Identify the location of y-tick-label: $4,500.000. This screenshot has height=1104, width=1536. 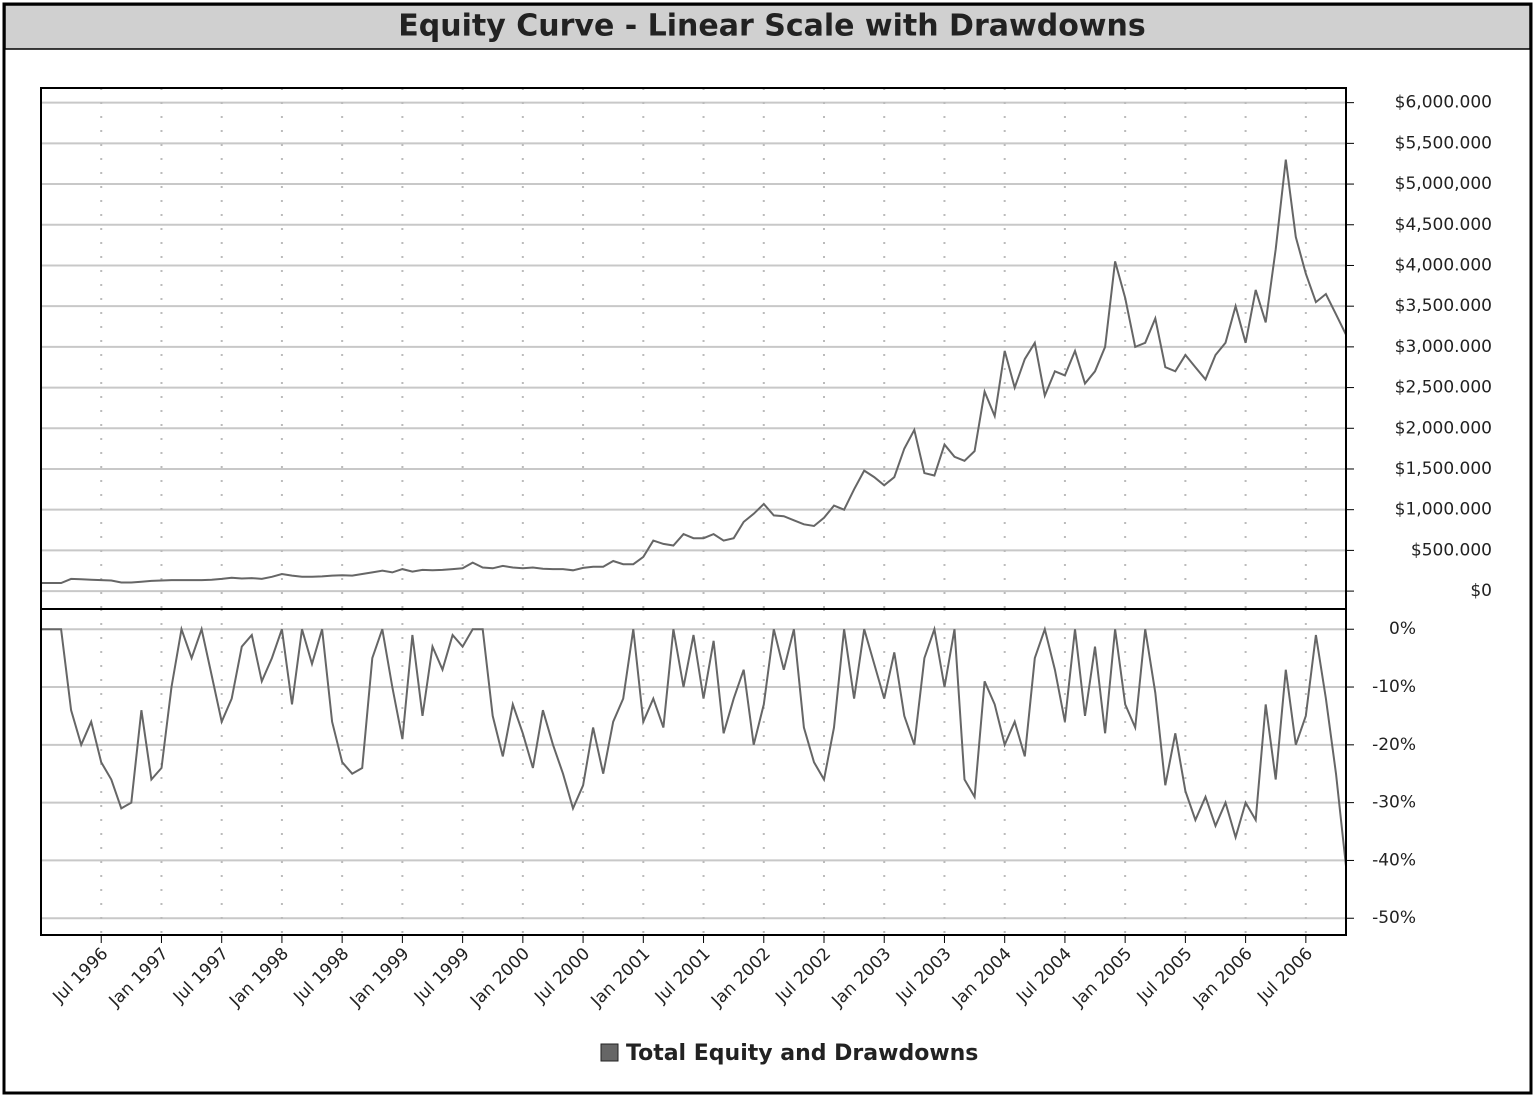
(1443, 225).